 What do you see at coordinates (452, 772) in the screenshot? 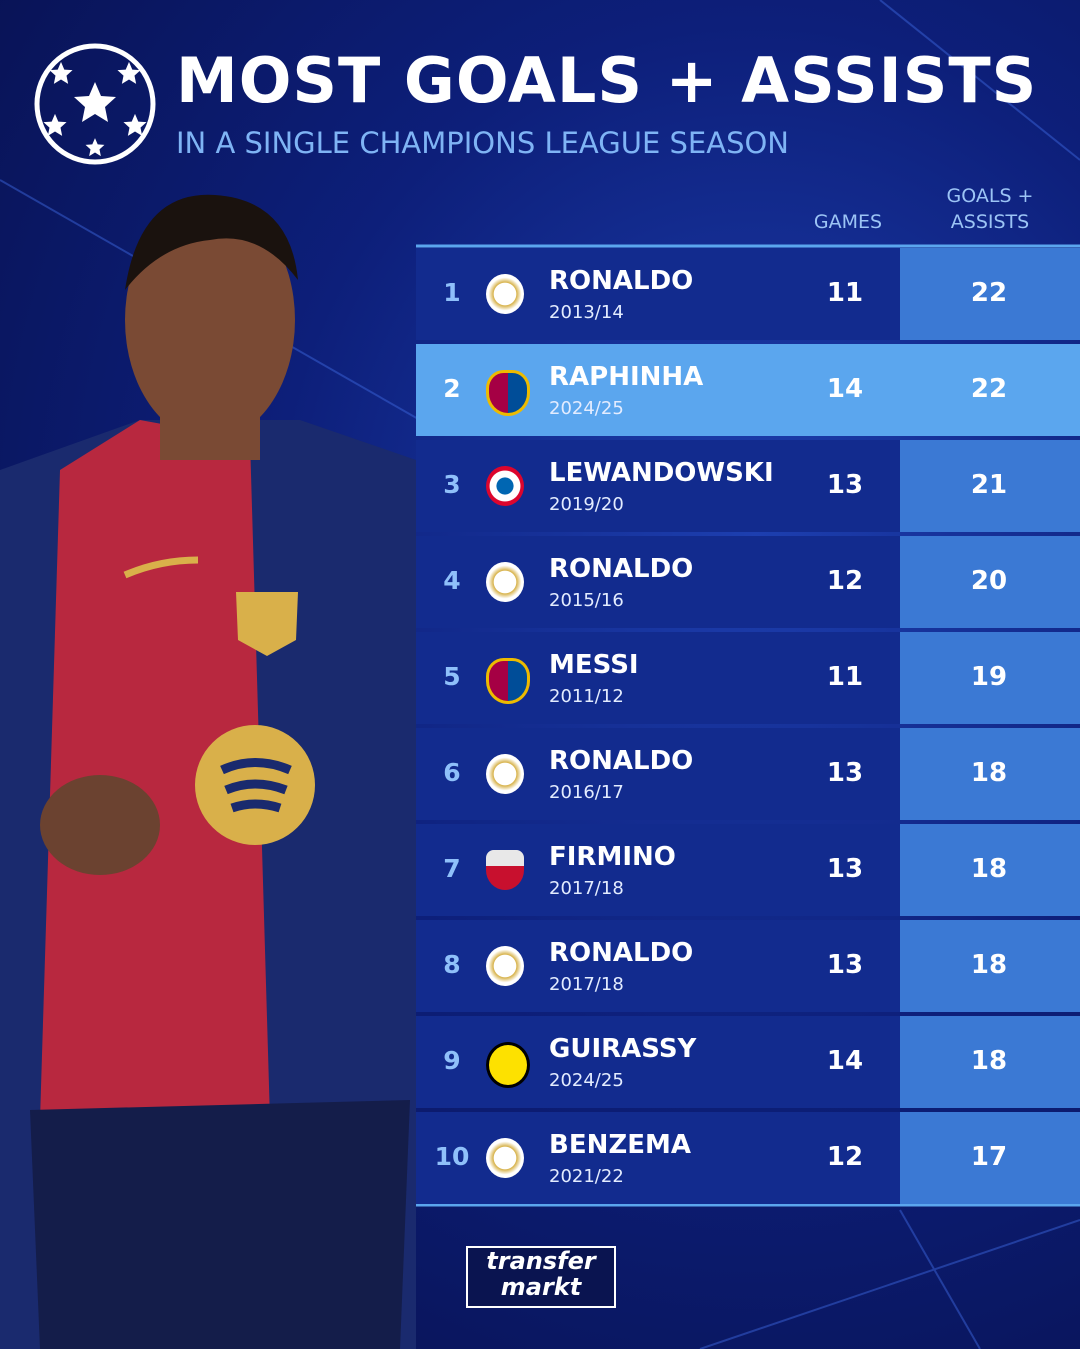
I see `rank: 6` at bounding box center [452, 772].